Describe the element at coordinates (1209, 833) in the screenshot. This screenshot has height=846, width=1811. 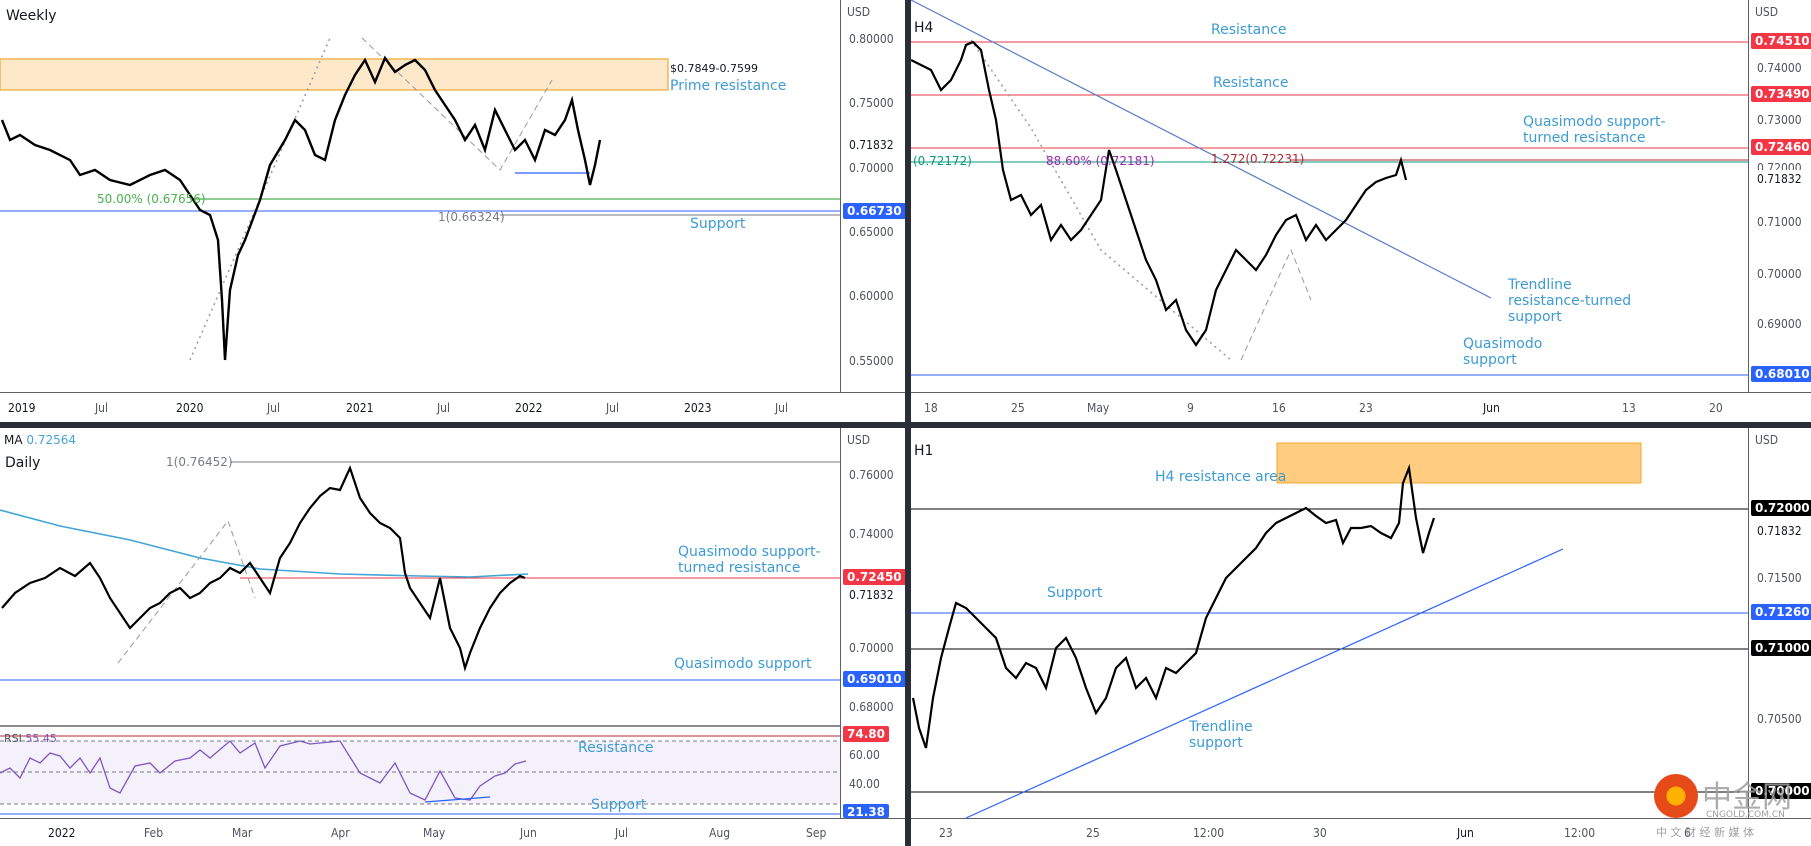
I see `time-tick: 12:00` at that location.